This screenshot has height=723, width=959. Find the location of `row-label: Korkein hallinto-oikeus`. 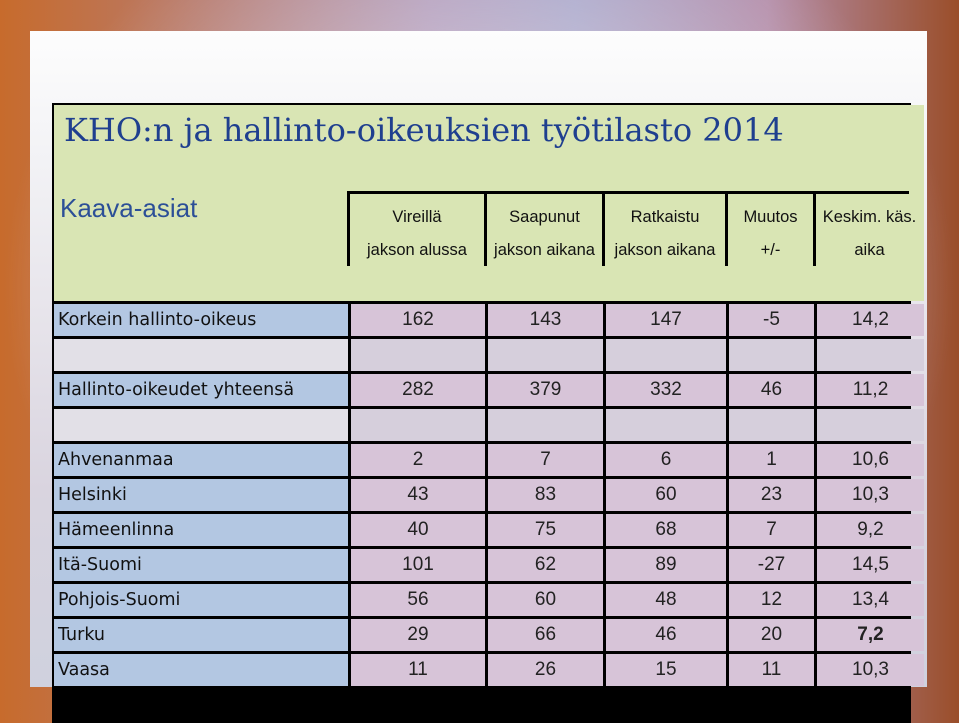

row-label: Korkein hallinto-oikeus is located at coordinates (201, 320).